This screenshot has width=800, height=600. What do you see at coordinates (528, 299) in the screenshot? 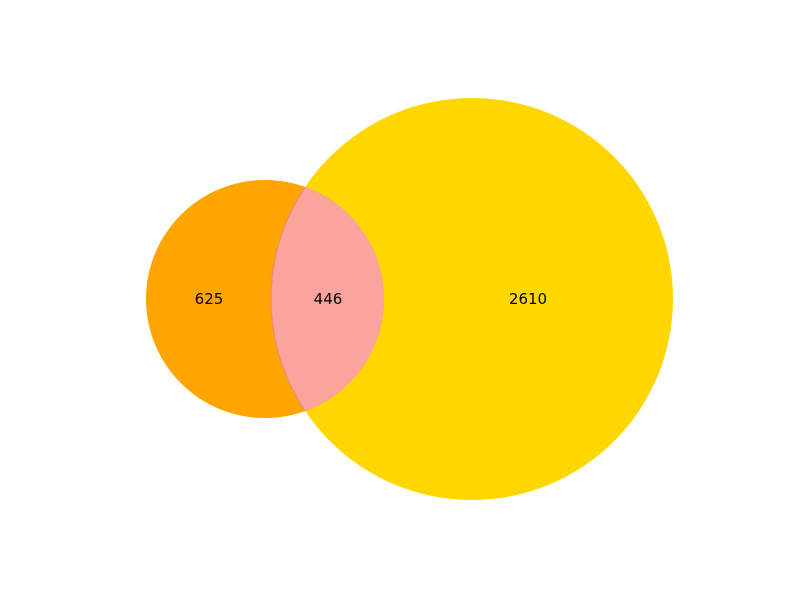
I see `only-b-count-label: 2610` at bounding box center [528, 299].